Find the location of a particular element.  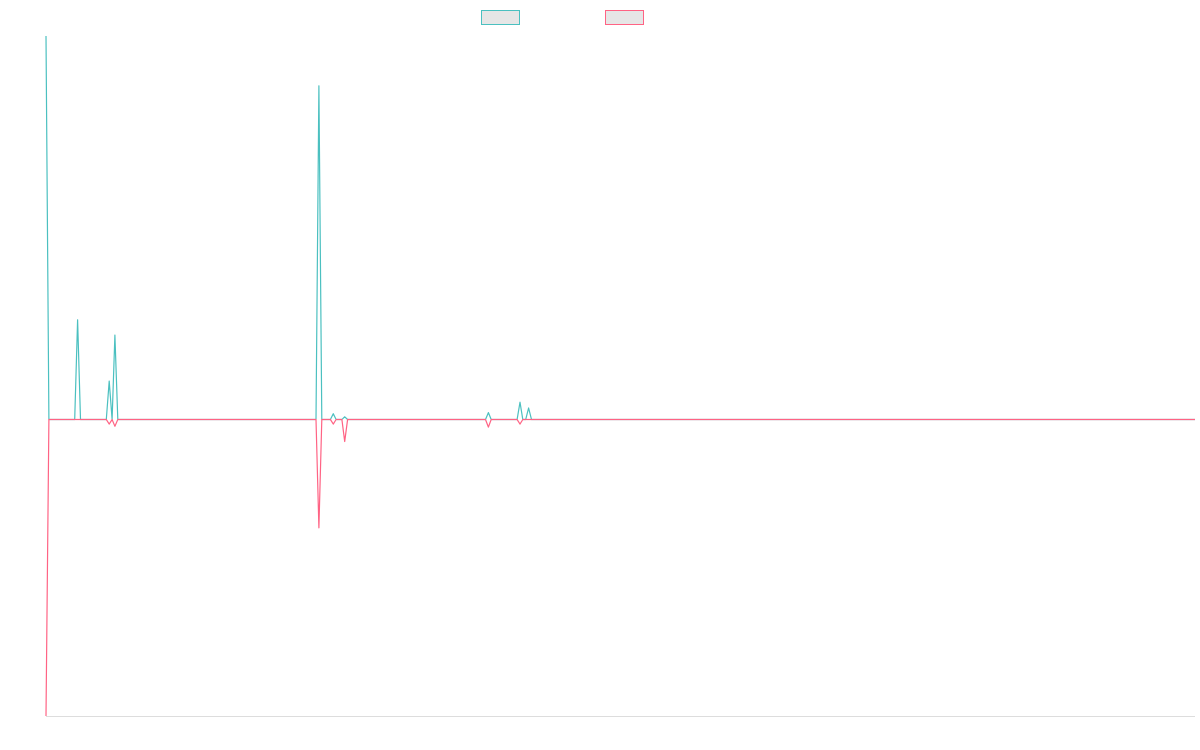

legend-swatch-series-a is located at coordinates (500, 17).